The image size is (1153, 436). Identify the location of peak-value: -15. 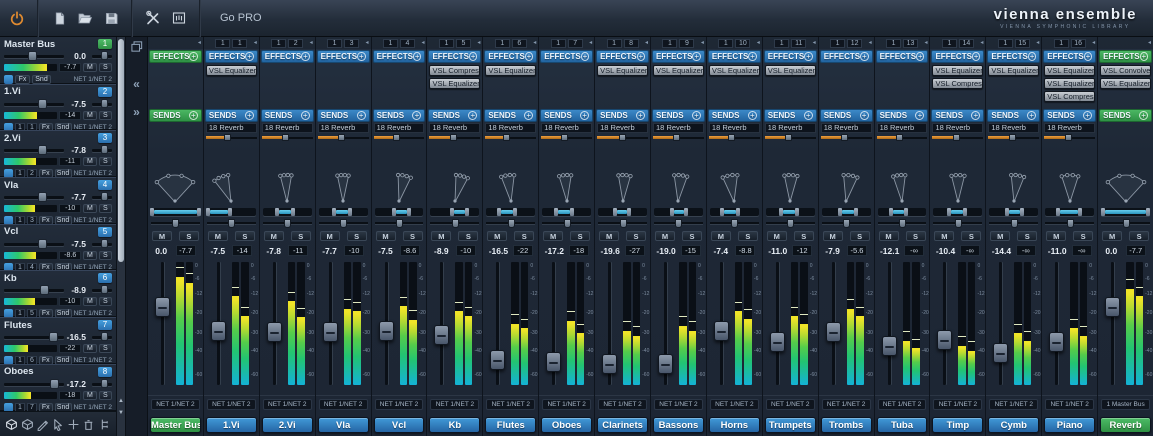
(690, 250).